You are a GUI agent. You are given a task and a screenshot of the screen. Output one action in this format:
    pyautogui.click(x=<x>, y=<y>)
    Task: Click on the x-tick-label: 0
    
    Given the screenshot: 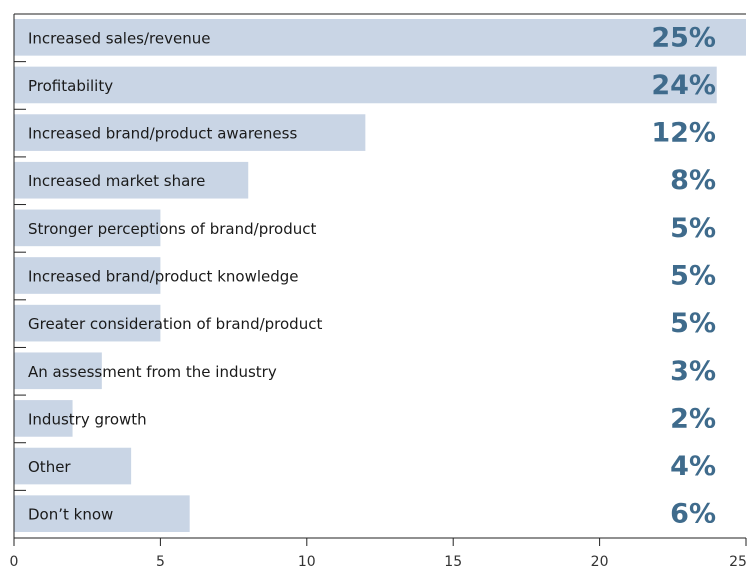 What is the action you would take?
    pyautogui.click(x=14, y=562)
    